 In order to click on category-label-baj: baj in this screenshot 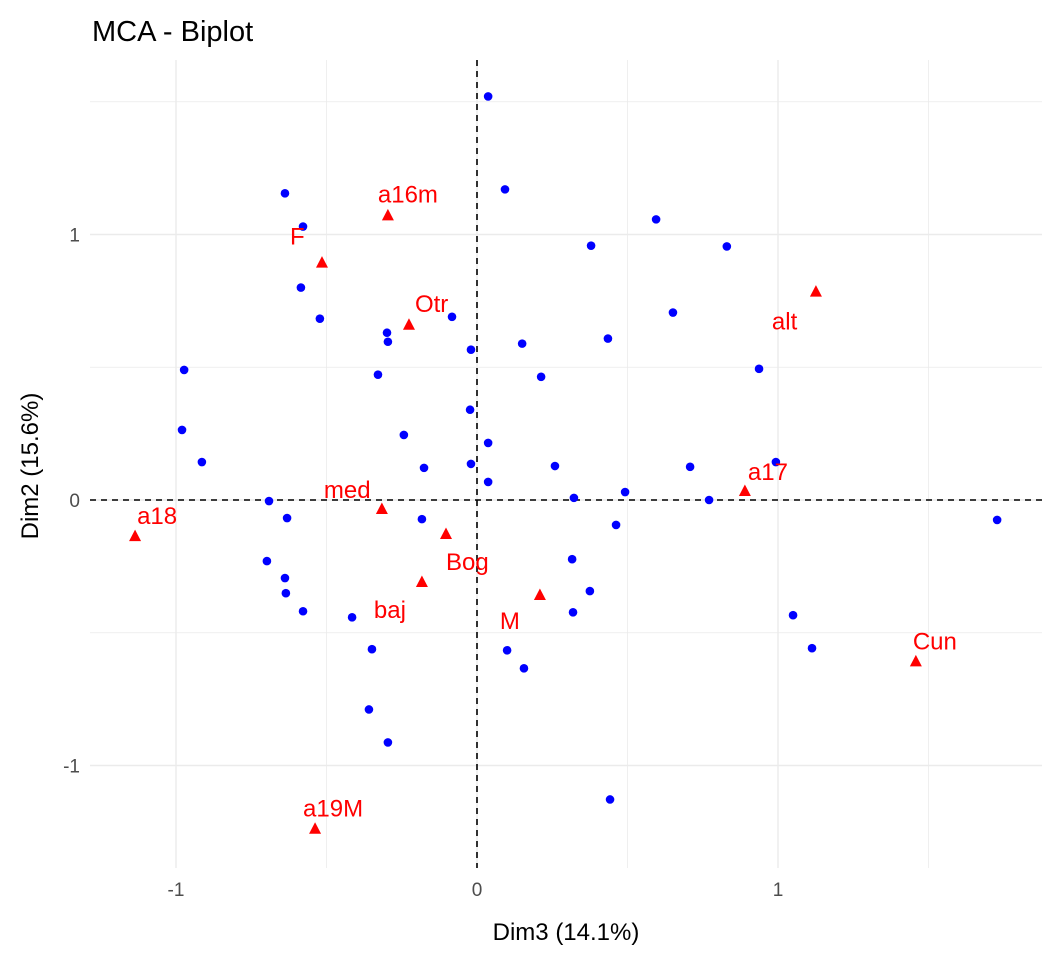, I will do `click(390, 610)`.